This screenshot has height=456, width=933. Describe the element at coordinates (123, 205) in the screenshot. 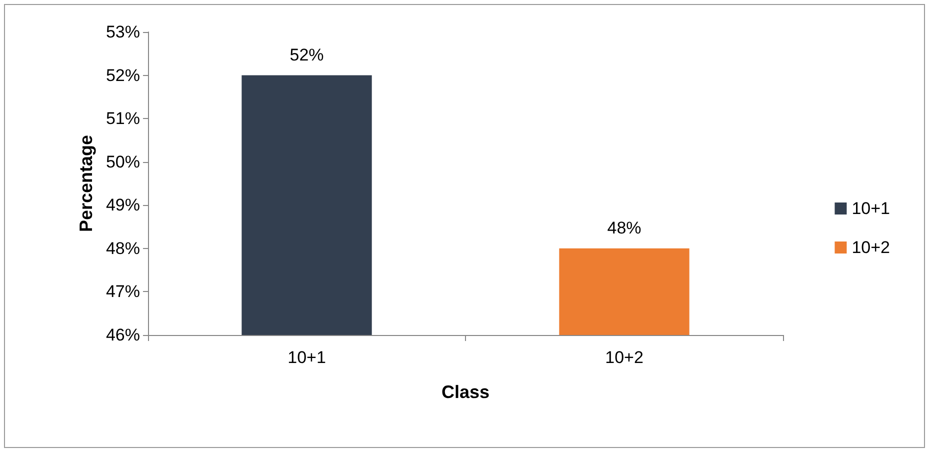

I see `y-tick-label: 49%` at that location.